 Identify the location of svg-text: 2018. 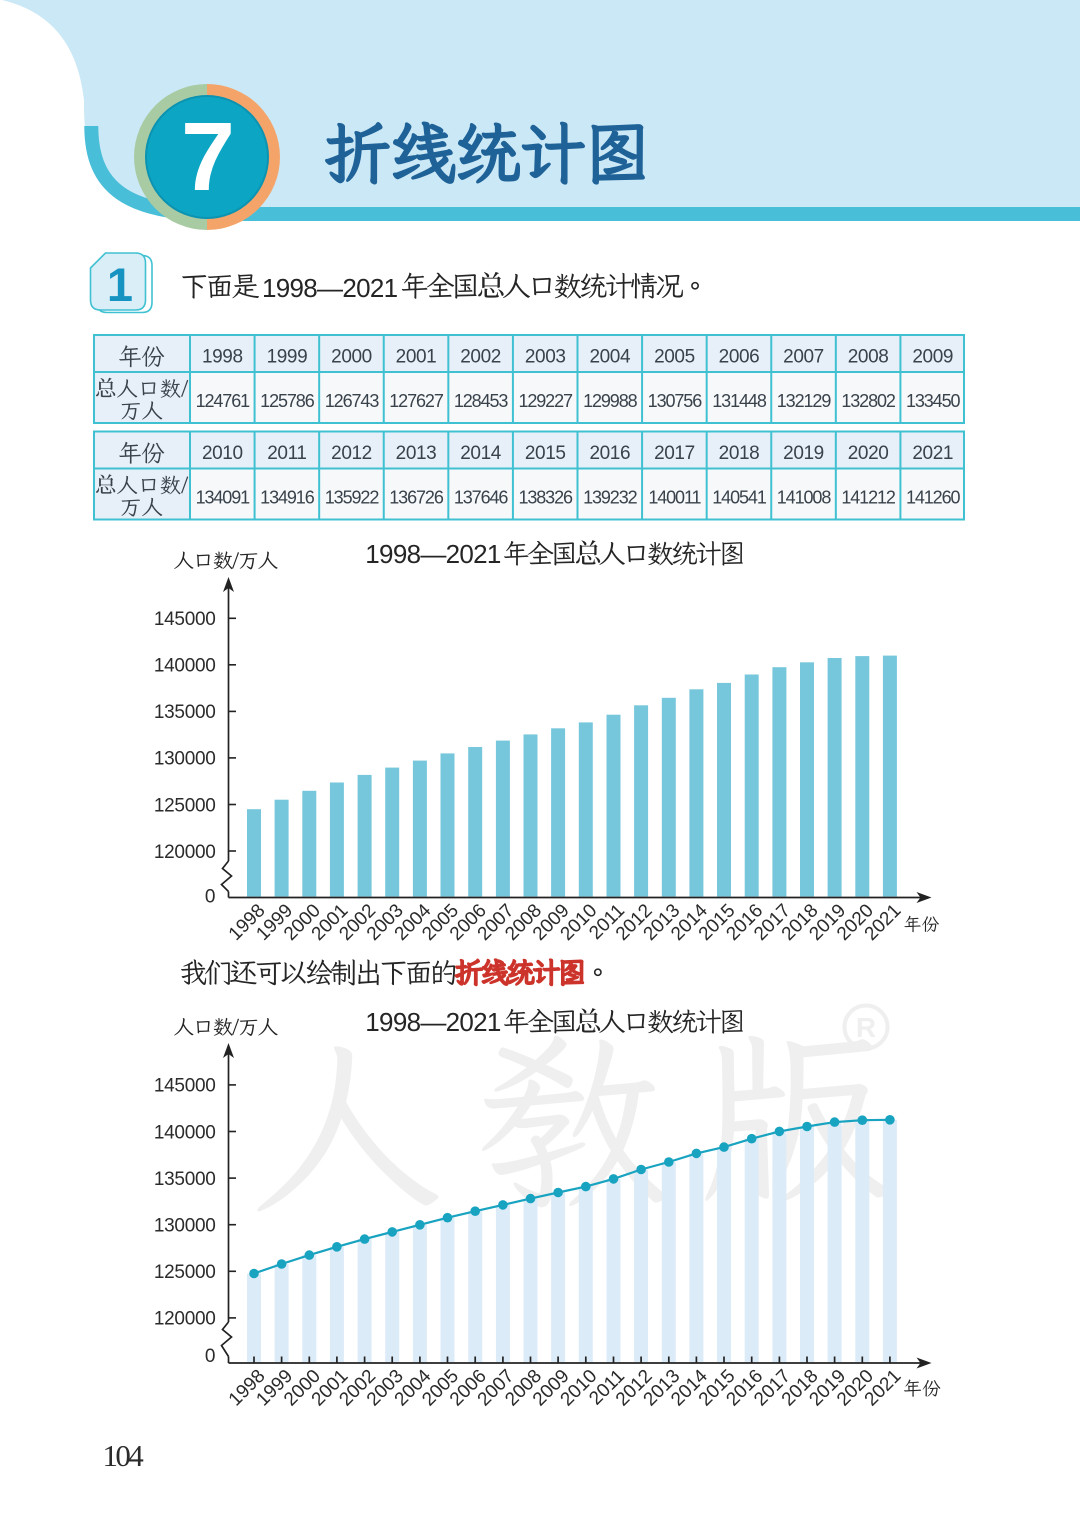
(739, 453).